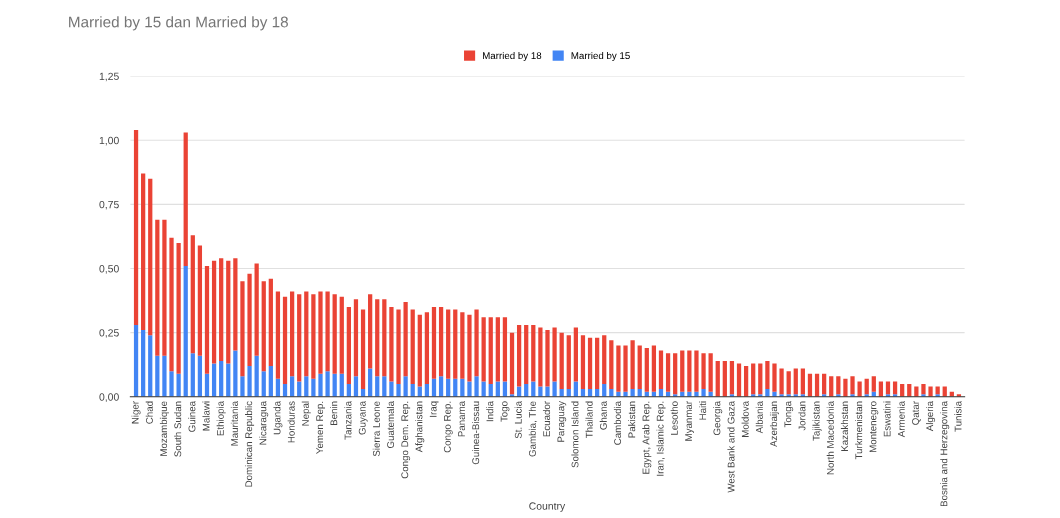 The width and height of the screenshot is (1060, 518). I want to click on x-tick-label: Montenegro, so click(874, 427).